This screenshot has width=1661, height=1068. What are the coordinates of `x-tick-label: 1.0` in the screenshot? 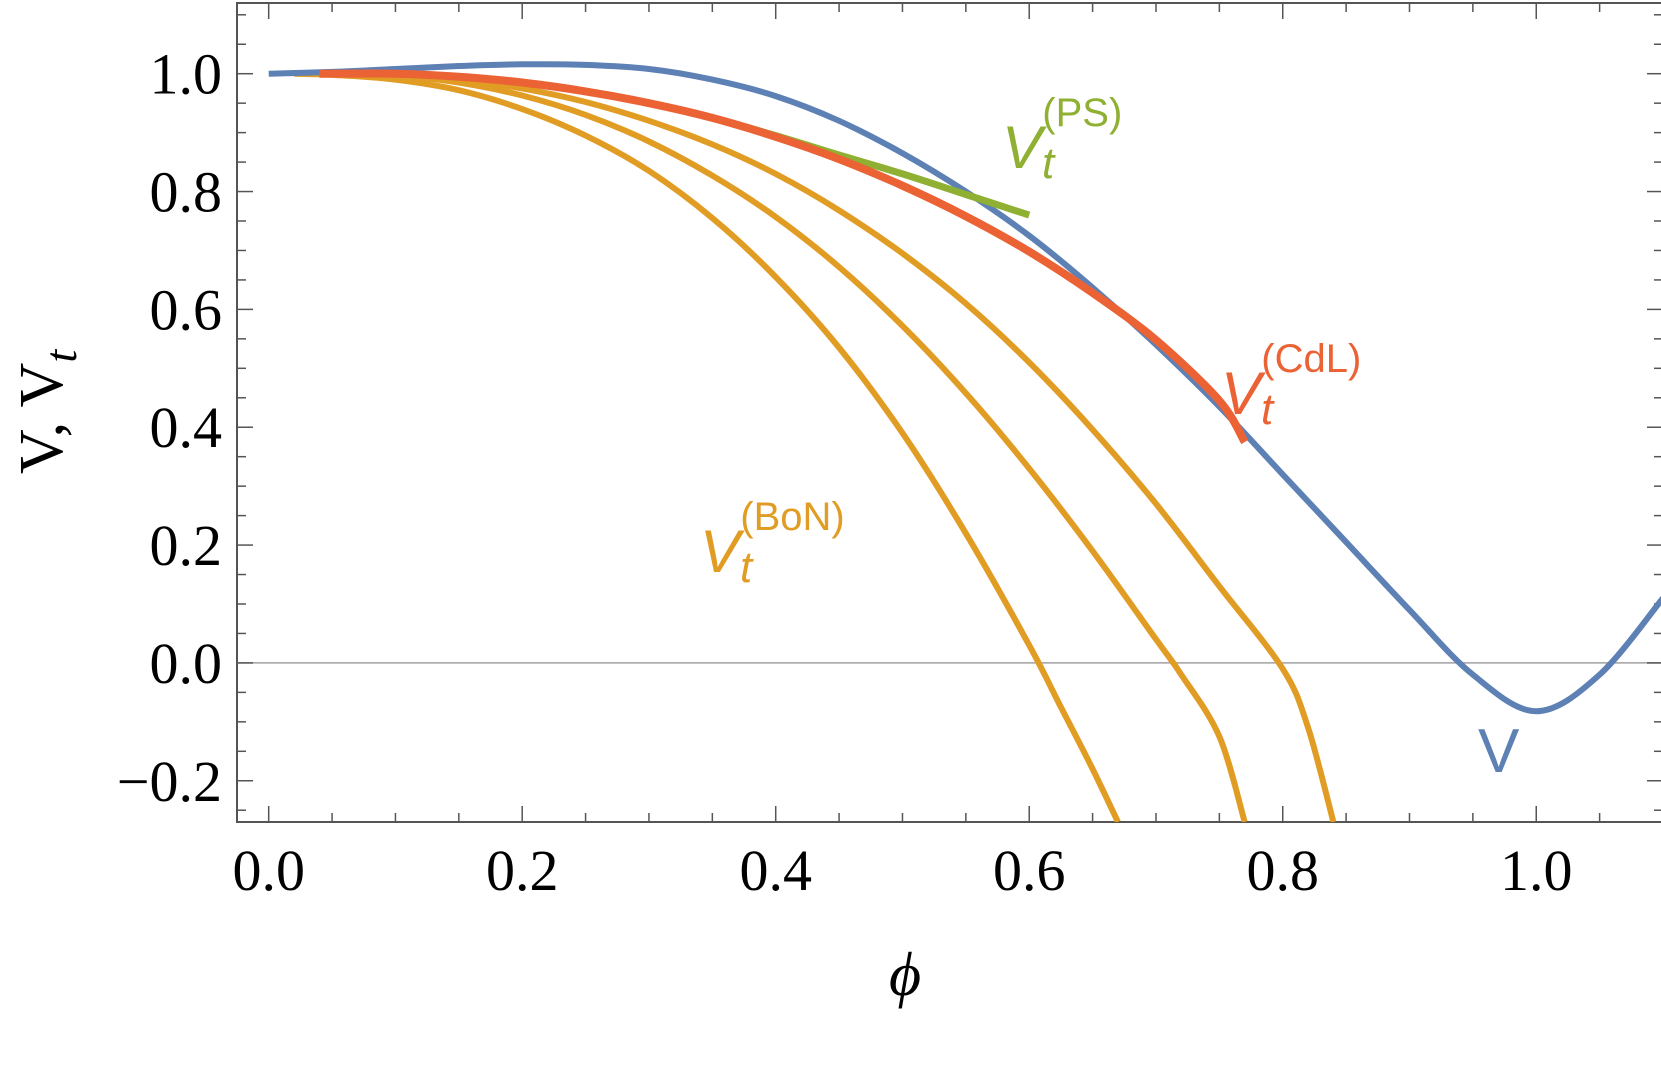 It's located at (1536, 870).